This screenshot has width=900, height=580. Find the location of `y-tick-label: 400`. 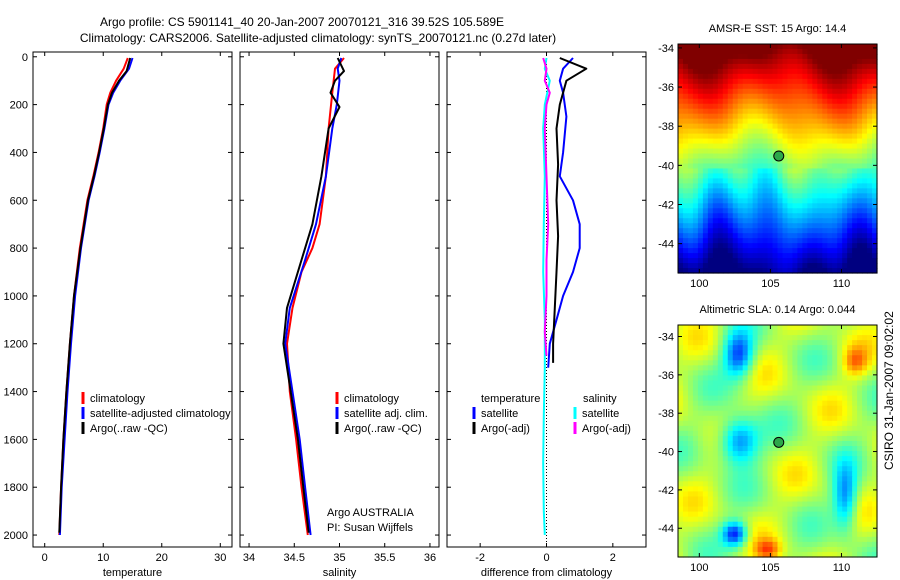

y-tick-label: 400 is located at coordinates (19, 153).